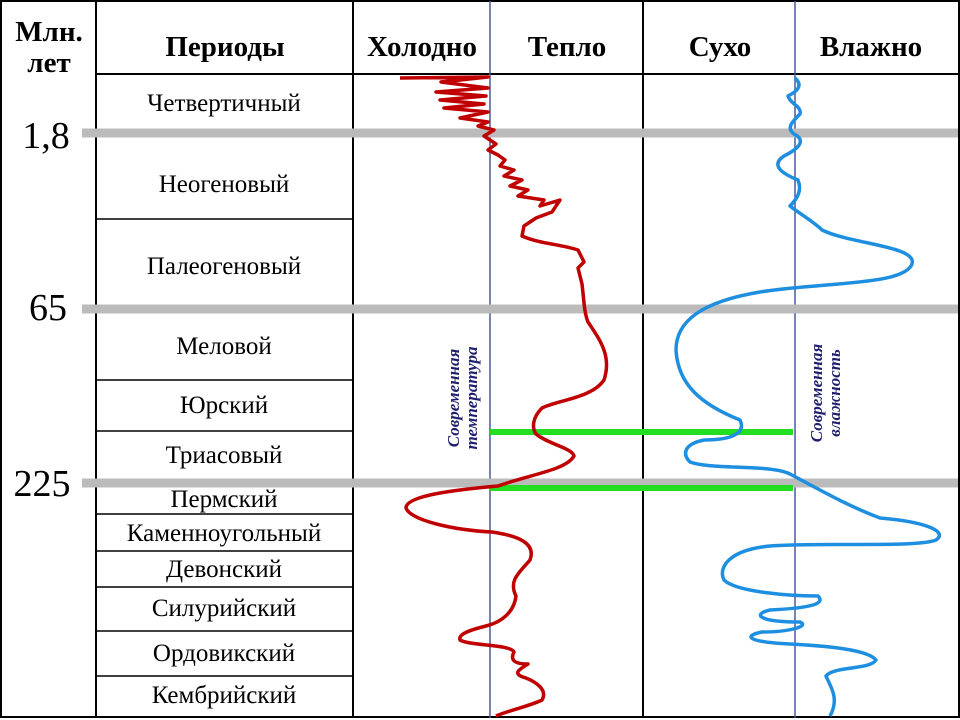  Describe the element at coordinates (224, 695) in the screenshot. I see `period-cambrian: Кембрийский` at that location.